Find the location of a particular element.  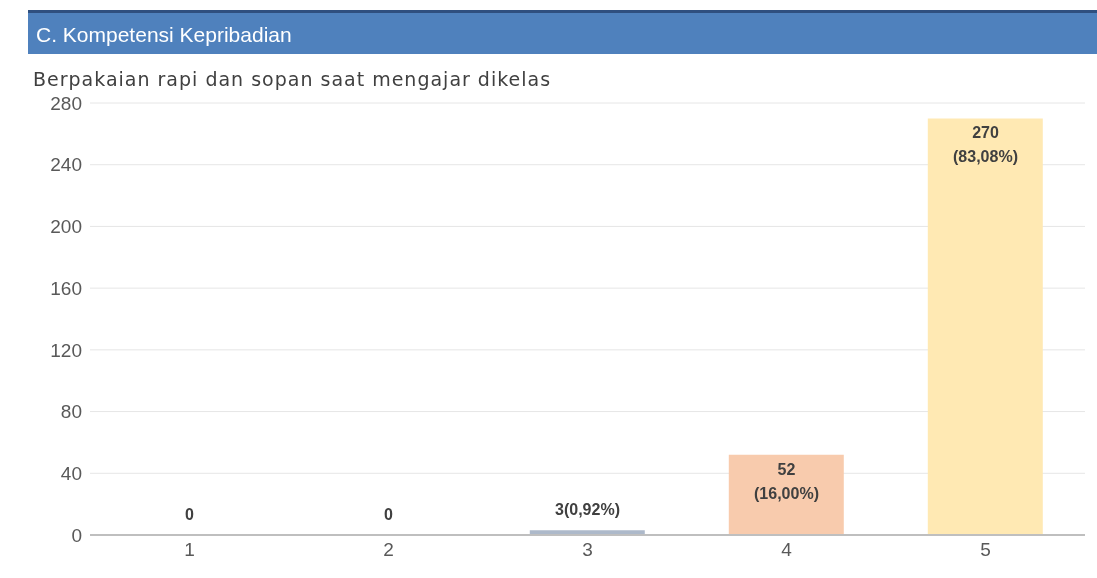

x-tick-label: 5 is located at coordinates (985, 550).